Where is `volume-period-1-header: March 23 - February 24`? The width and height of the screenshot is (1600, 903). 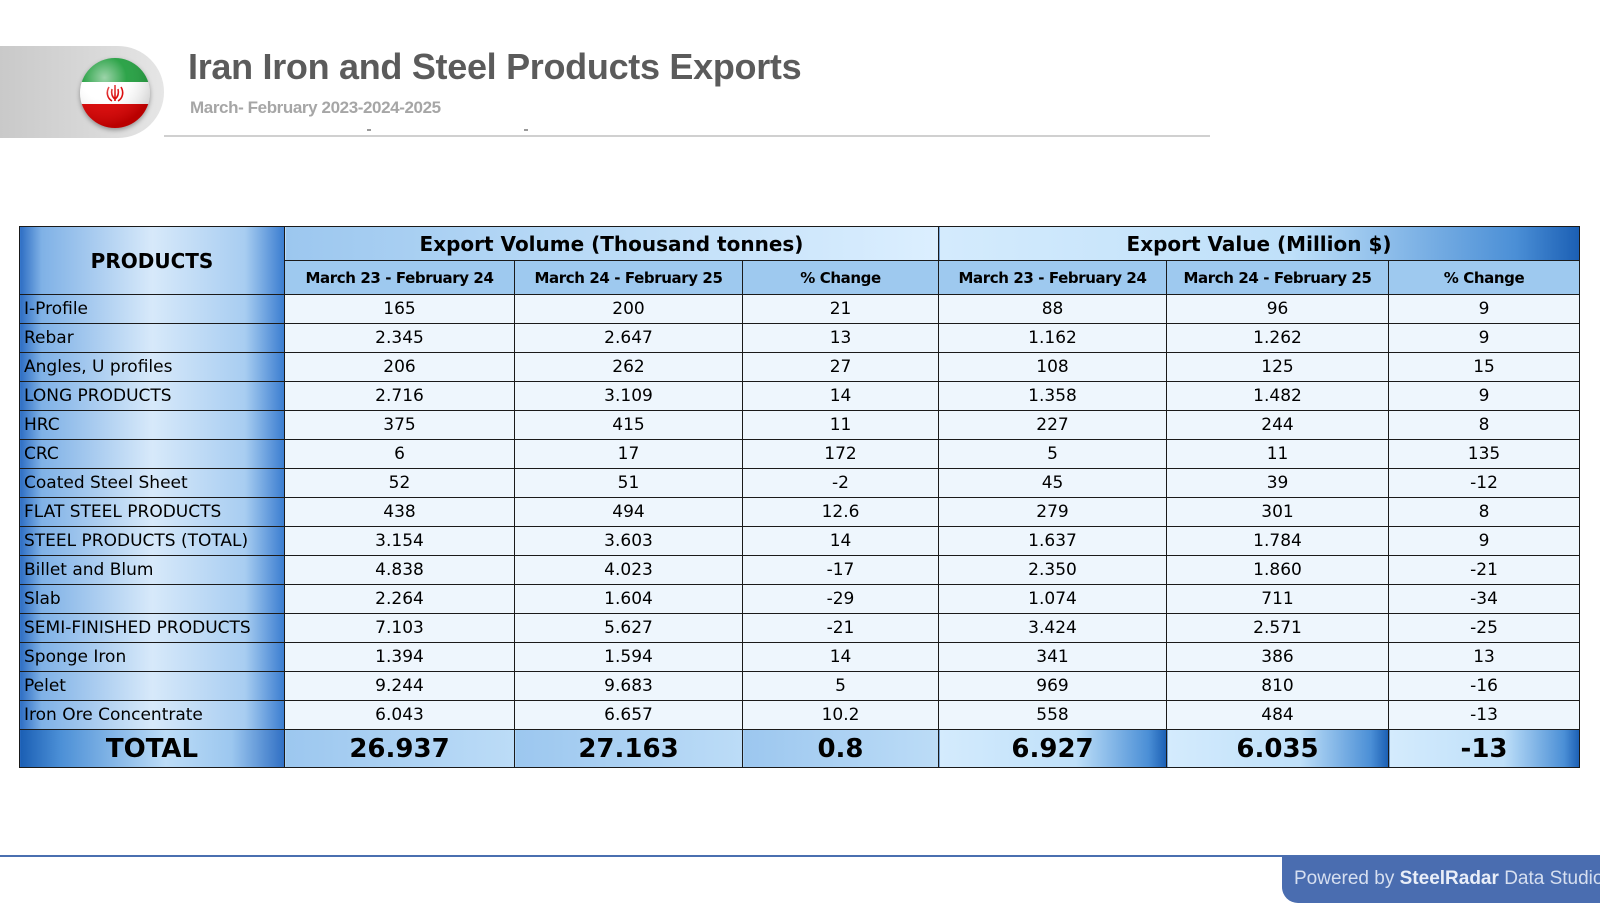
volume-period-1-header: March 23 - February 24 is located at coordinates (399, 277).